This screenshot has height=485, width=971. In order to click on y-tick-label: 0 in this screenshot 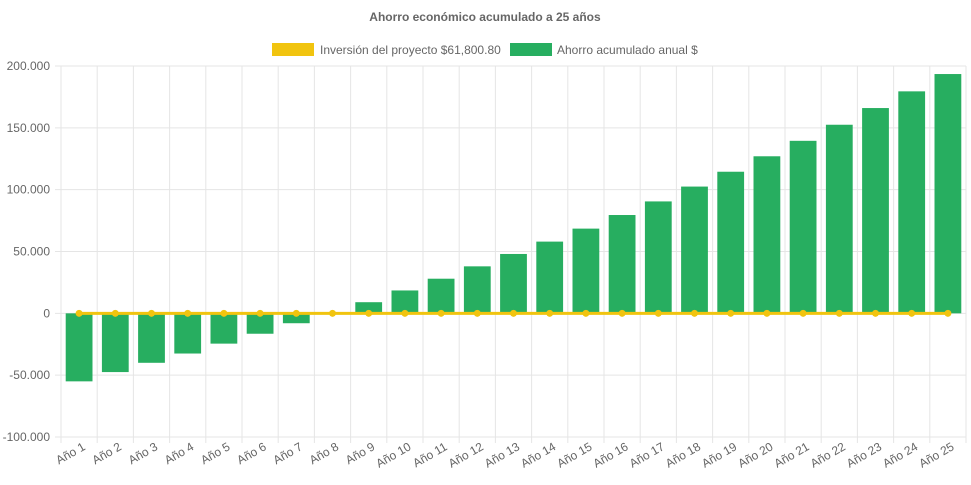, I will do `click(46, 313)`.